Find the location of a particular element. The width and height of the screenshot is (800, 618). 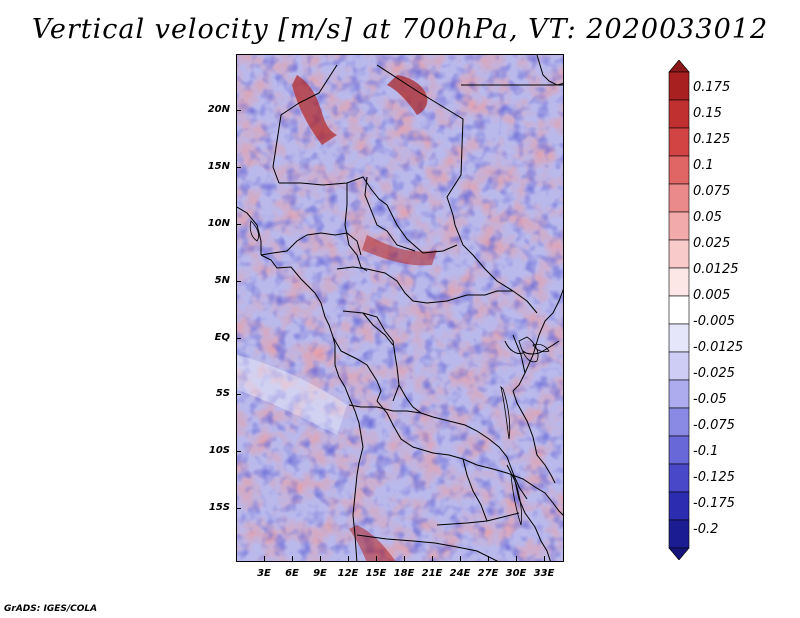

lon-label: 3E is located at coordinates (264, 573).